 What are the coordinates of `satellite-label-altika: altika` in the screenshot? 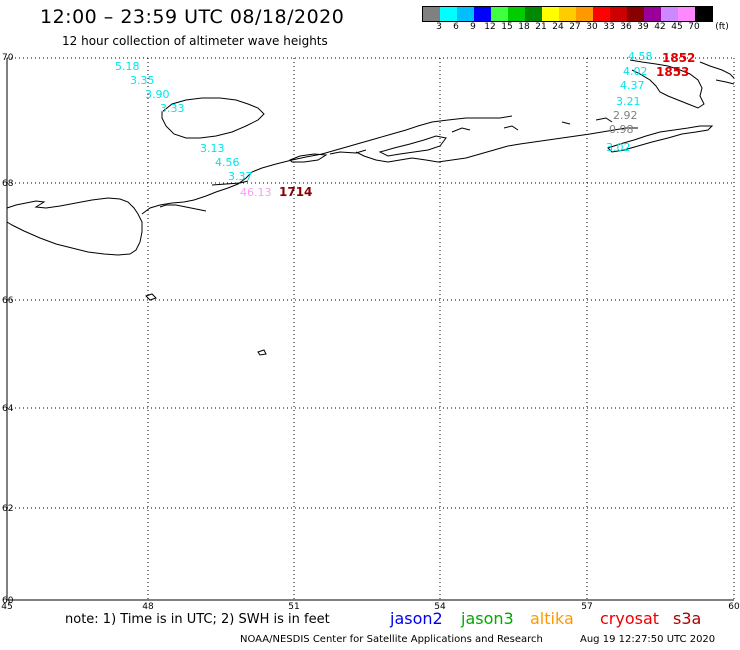 It's located at (552, 618).